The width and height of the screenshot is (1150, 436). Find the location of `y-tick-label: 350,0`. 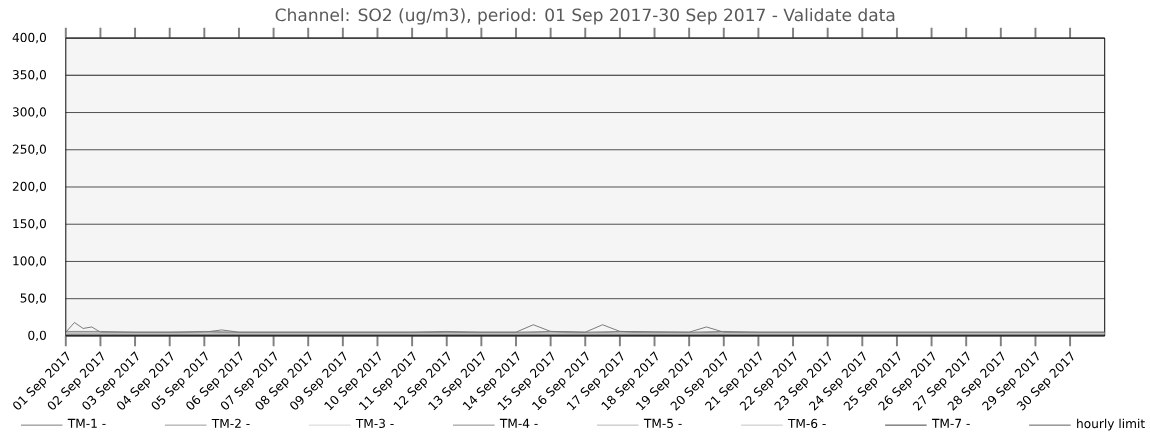

y-tick-label: 350,0 is located at coordinates (29, 75).